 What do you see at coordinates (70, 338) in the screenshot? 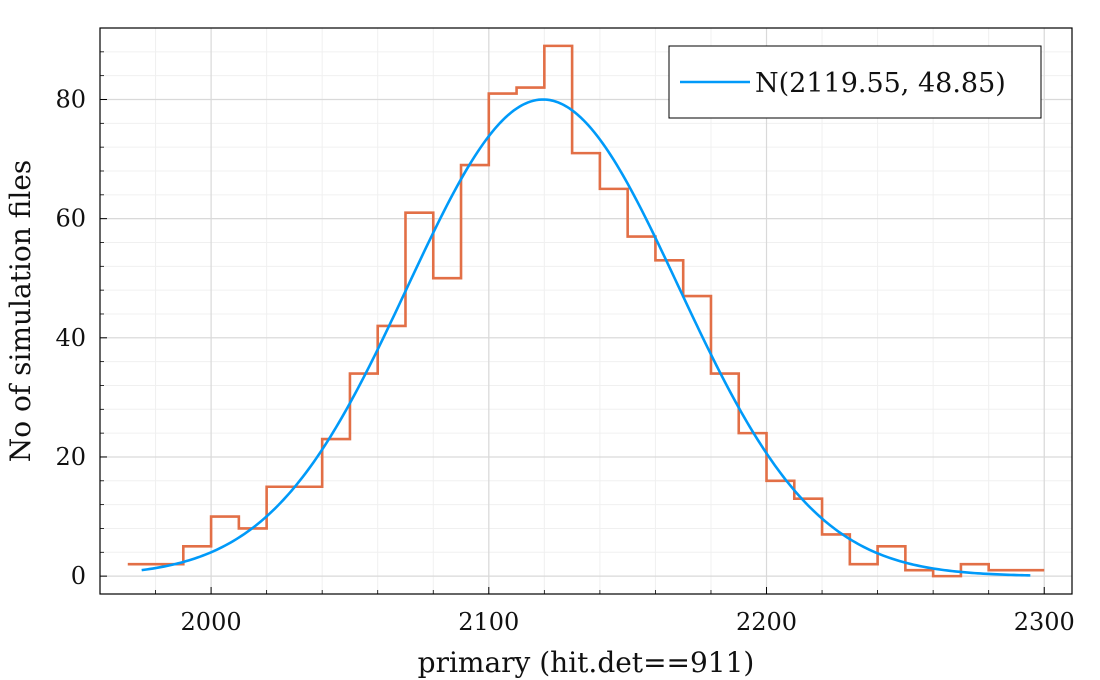
I see `y-tick-label: 40` at bounding box center [70, 338].